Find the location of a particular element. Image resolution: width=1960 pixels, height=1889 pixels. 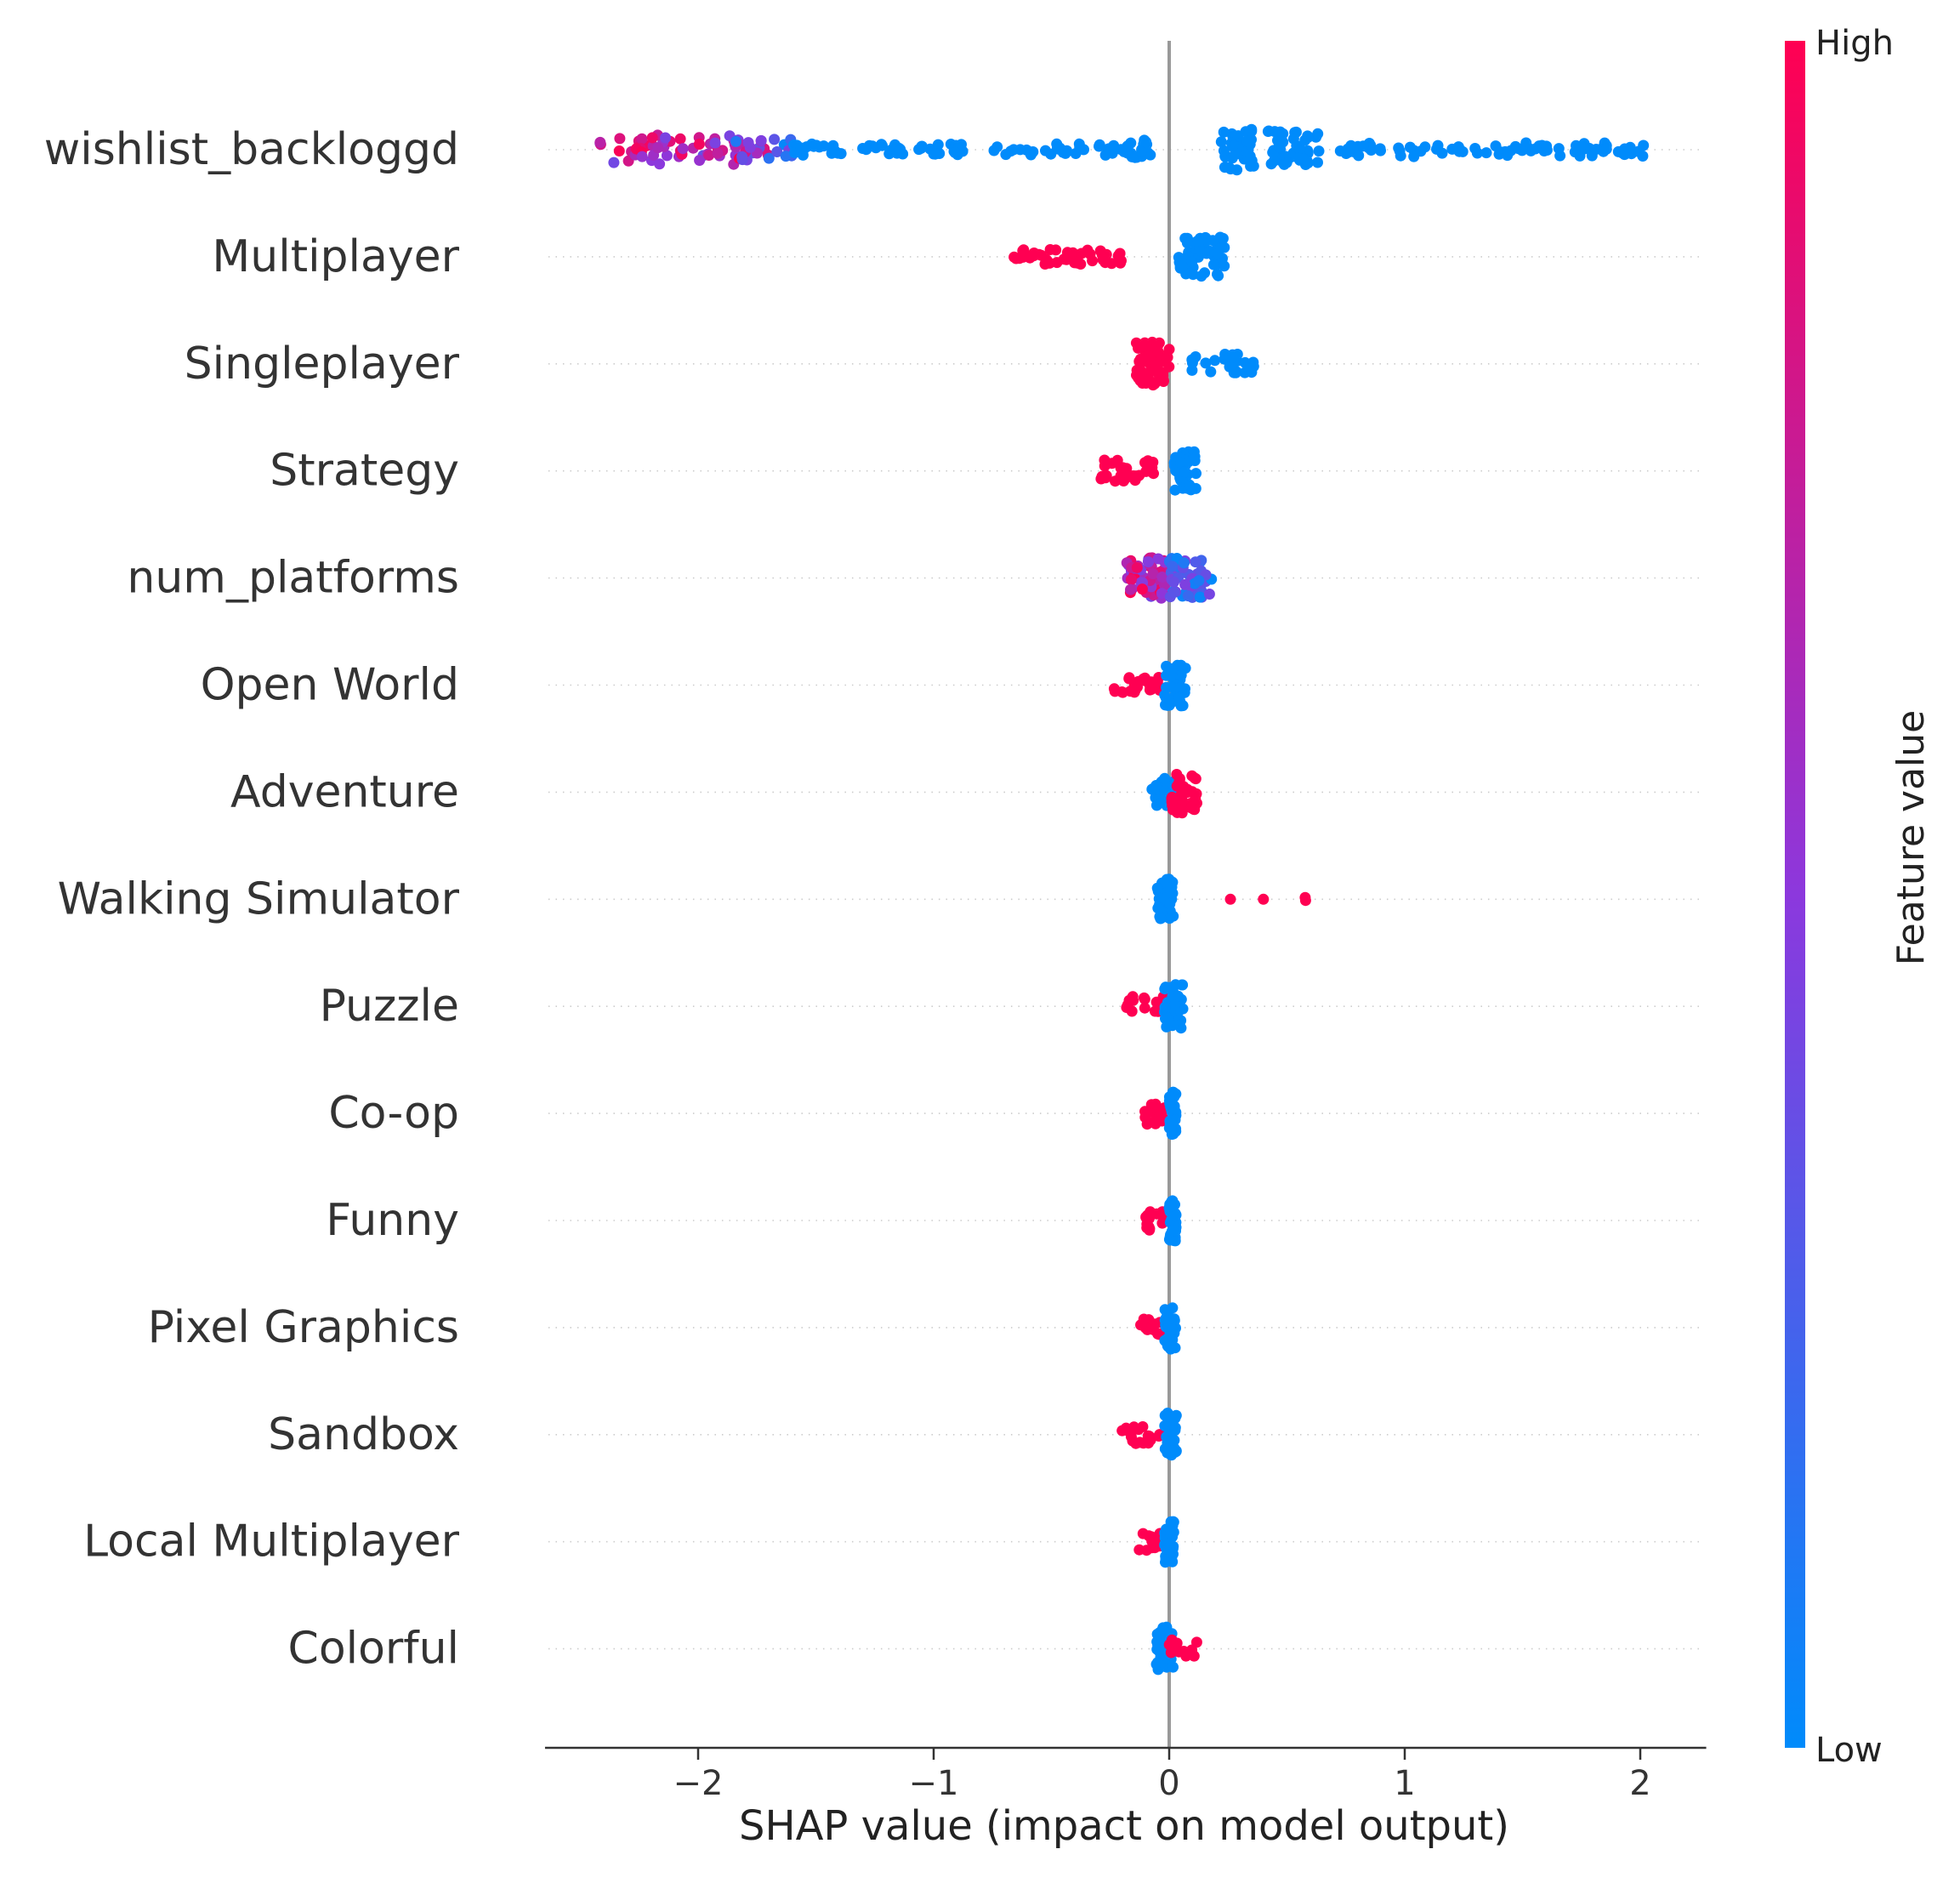

feature-label: num_platforms is located at coordinates (293, 578).